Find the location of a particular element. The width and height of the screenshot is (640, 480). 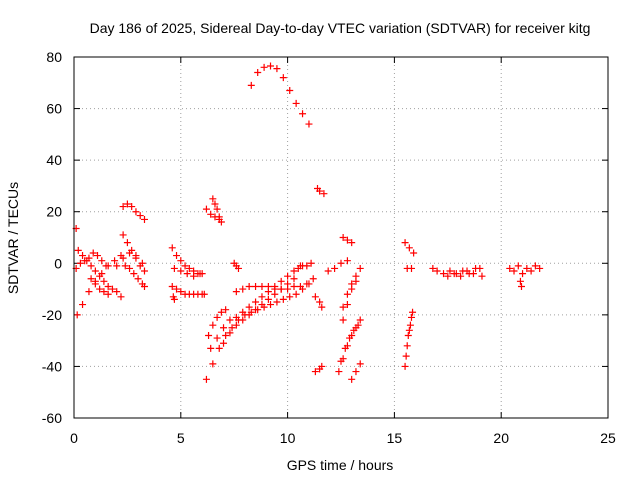

series-arc-f is located at coordinates (133, 211).